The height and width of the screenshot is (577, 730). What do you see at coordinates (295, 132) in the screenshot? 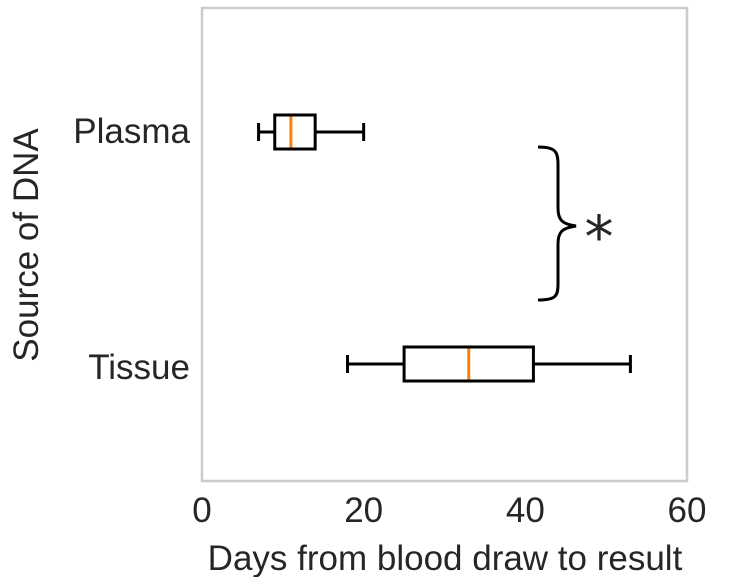
I see `plasma-box` at bounding box center [295, 132].